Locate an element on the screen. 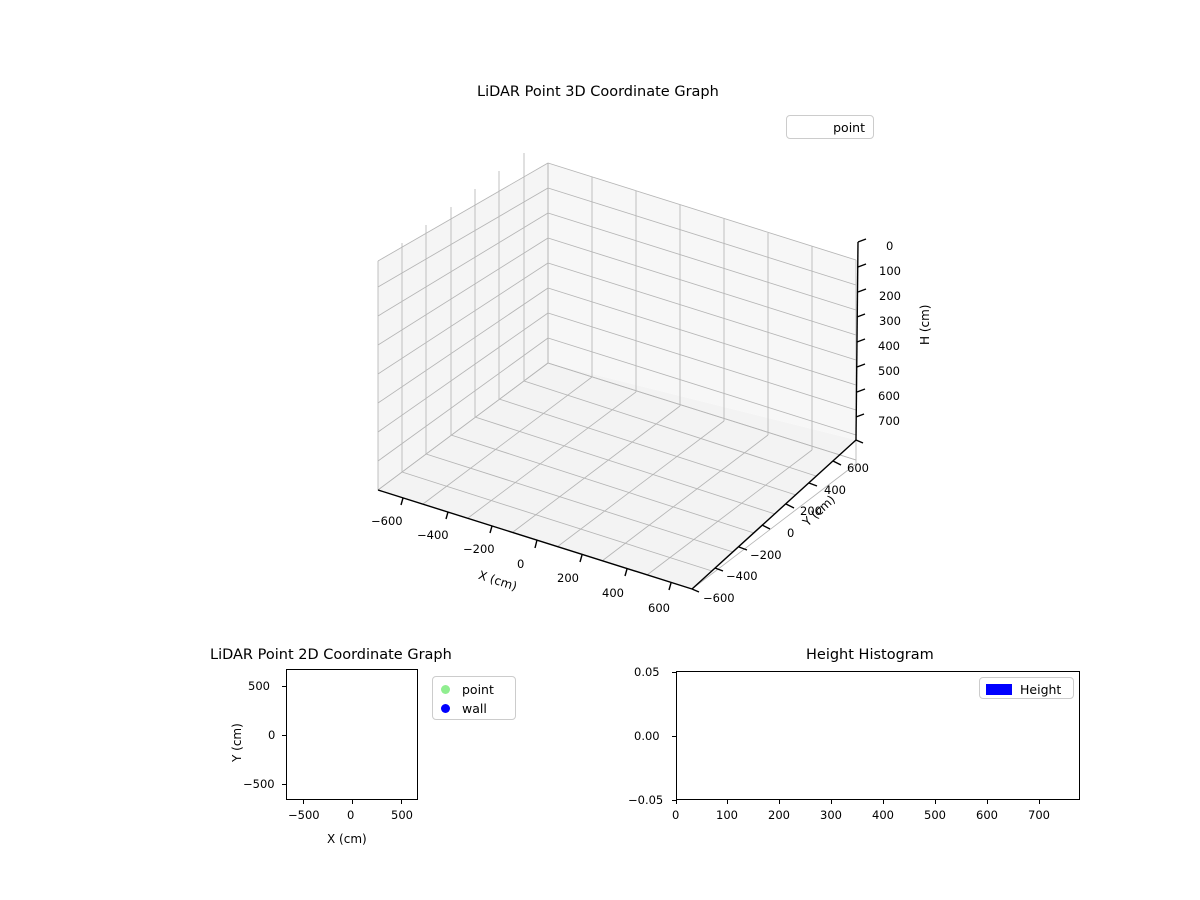  tick-3d-x-6: 600 is located at coordinates (659, 608).